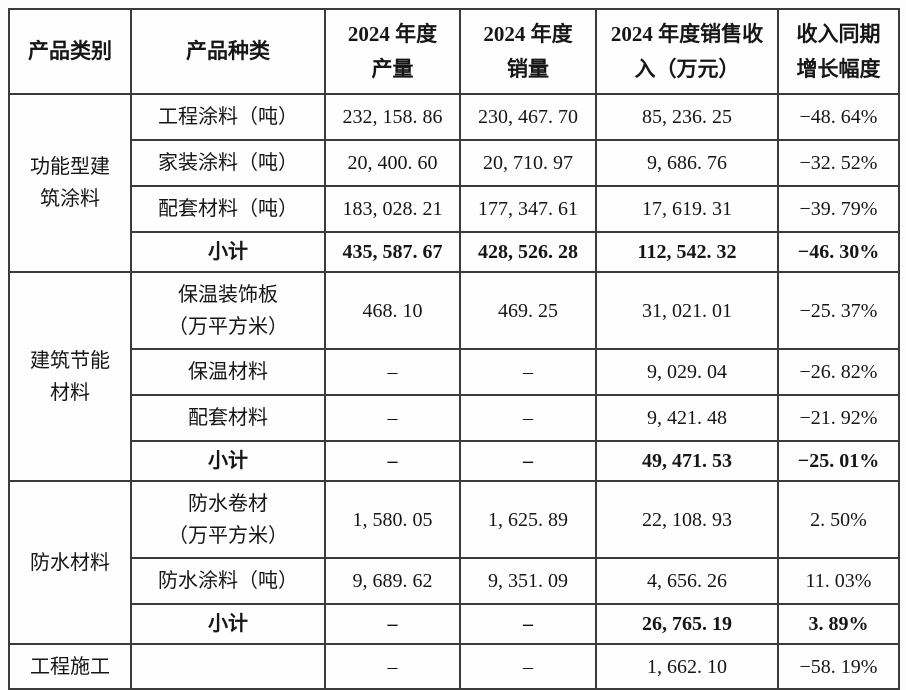  I want to click on production-cell: 1, 580. 05, so click(392, 519).